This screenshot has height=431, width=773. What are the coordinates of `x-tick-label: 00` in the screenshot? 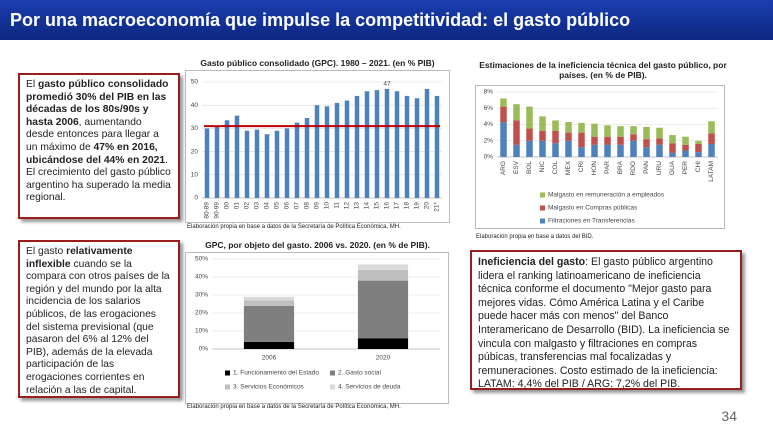 It's located at (227, 206).